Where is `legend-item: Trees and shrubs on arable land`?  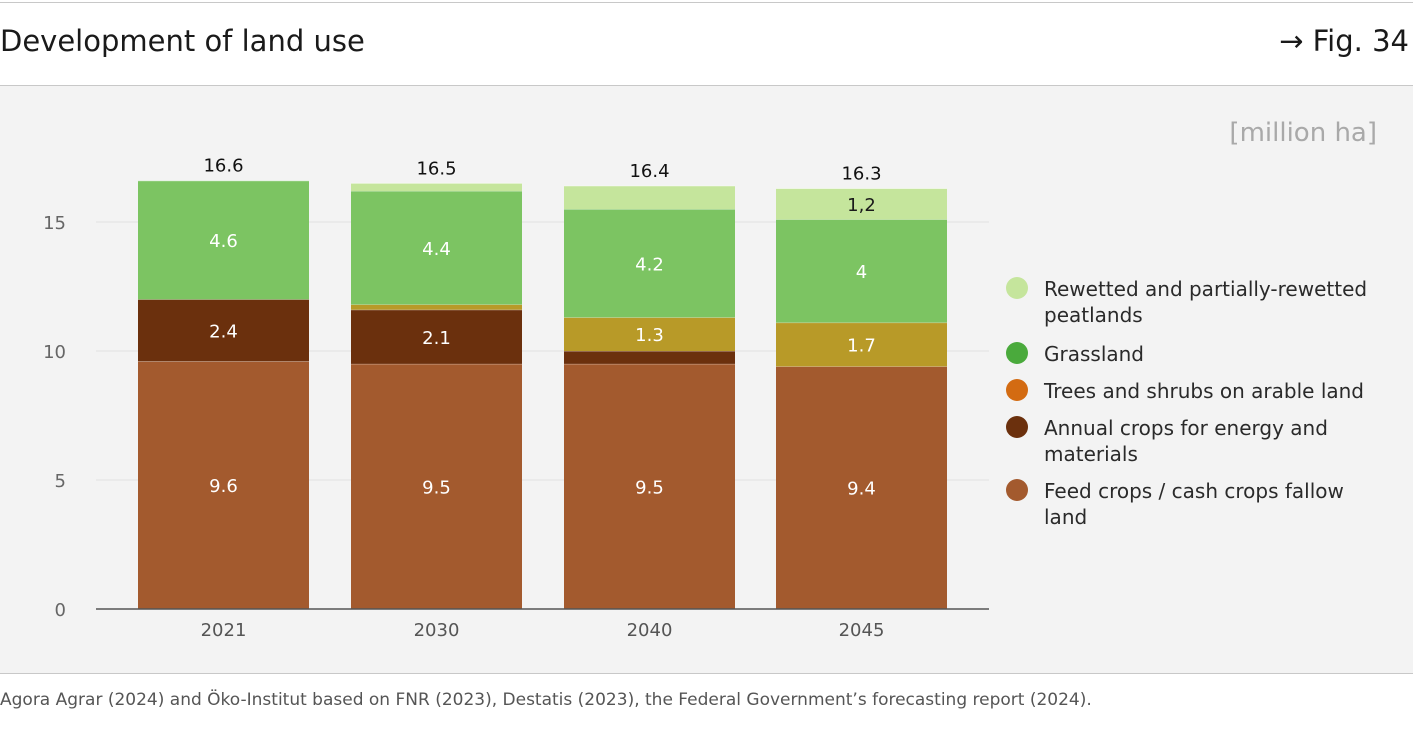 legend-item: Trees and shrubs on arable land is located at coordinates (1195, 391).